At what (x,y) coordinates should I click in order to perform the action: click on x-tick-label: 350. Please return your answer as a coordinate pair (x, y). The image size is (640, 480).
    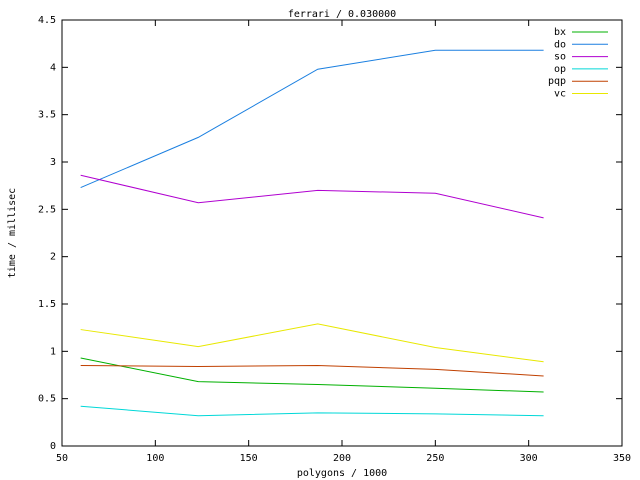
    Looking at the image, I should click on (622, 458).